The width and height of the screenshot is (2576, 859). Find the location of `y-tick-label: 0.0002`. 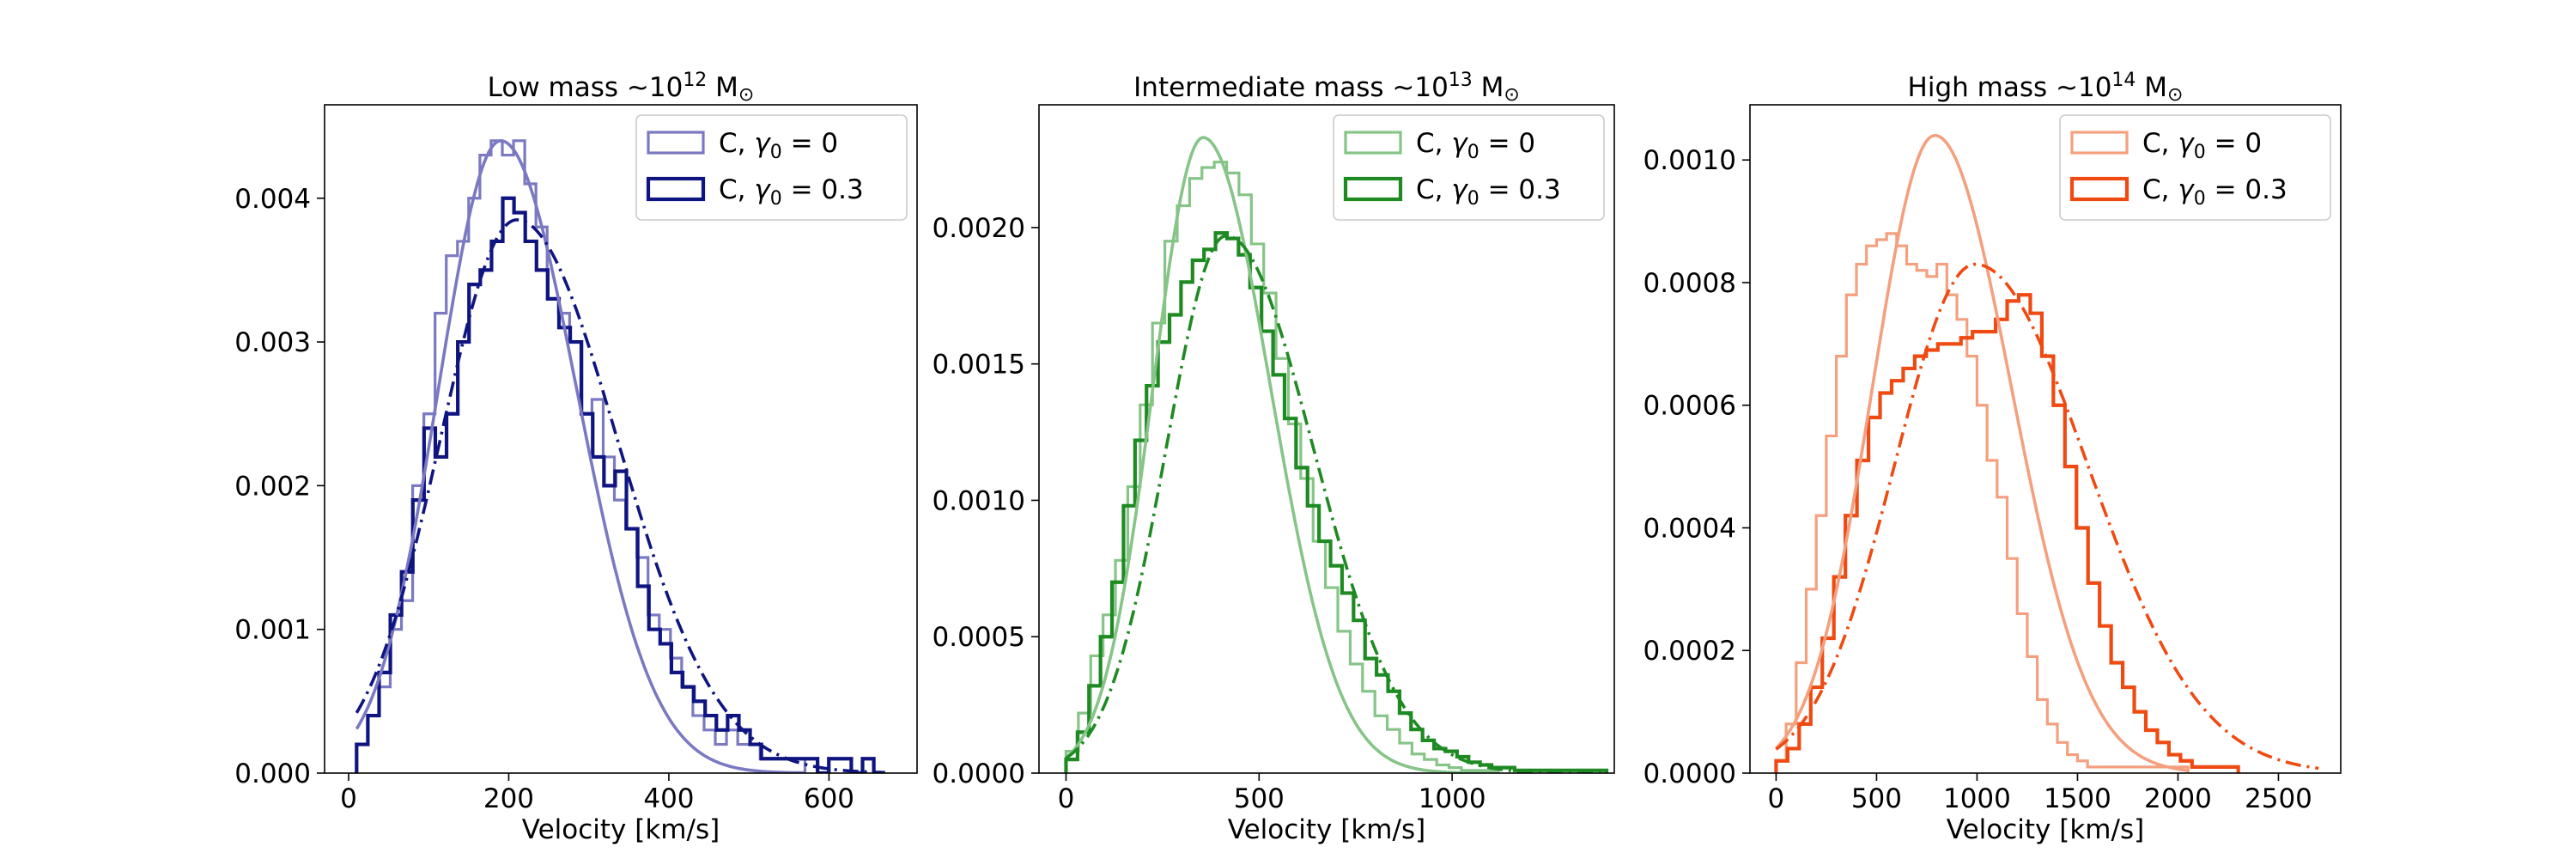

y-tick-label: 0.0002 is located at coordinates (1689, 651).